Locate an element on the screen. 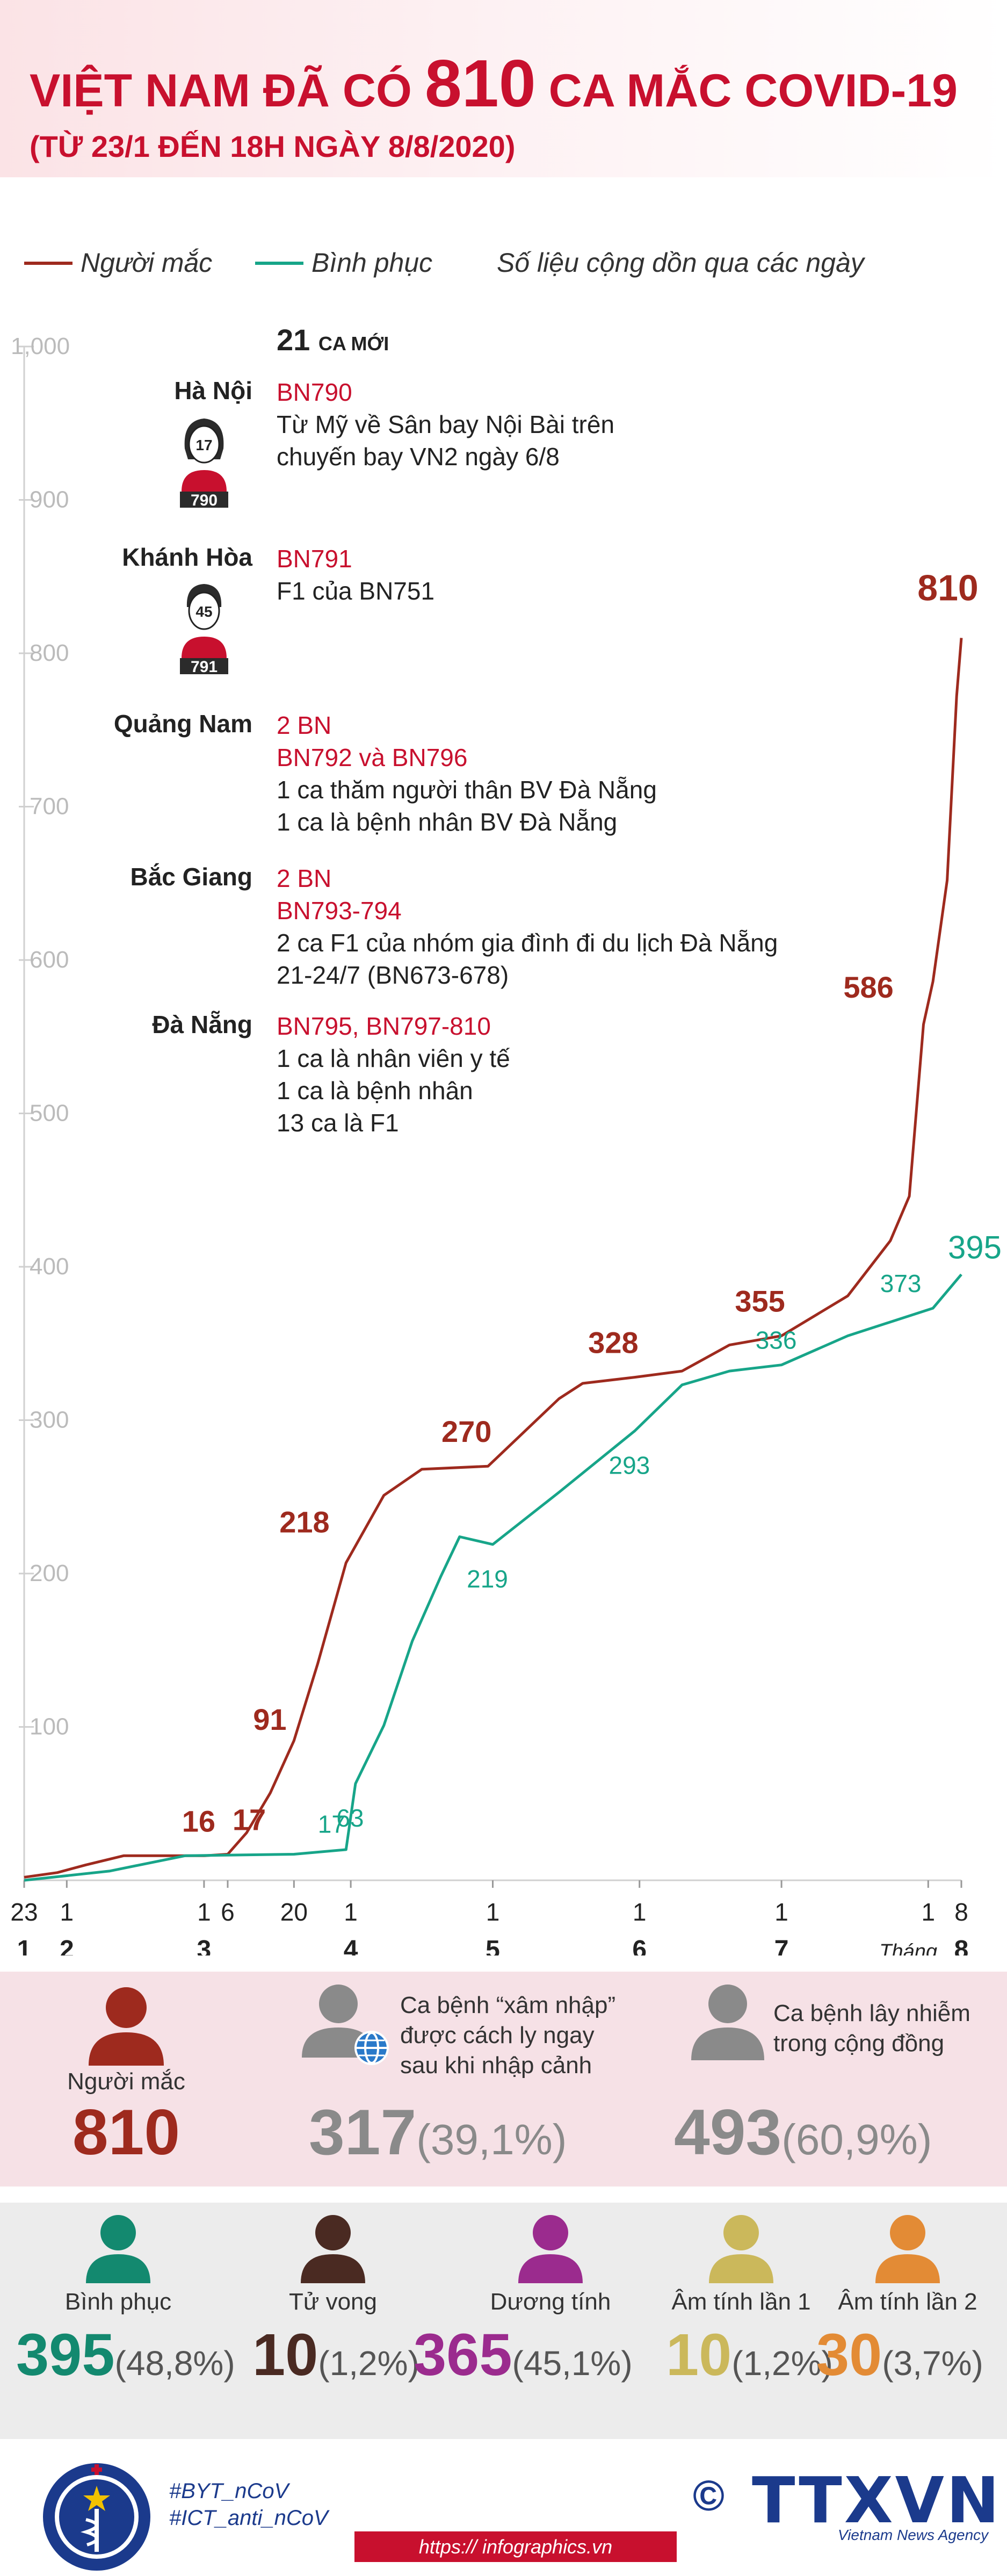 The width and height of the screenshot is (1007, 2576). status-pct: (1,2%) is located at coordinates (368, 2364).